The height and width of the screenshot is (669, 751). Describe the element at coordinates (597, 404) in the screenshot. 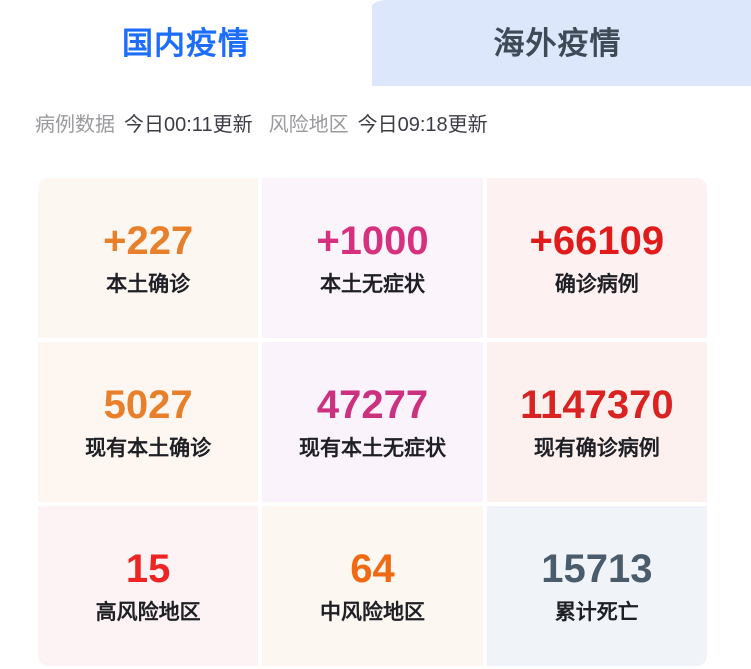

I see `stat-value: 1147370` at that location.